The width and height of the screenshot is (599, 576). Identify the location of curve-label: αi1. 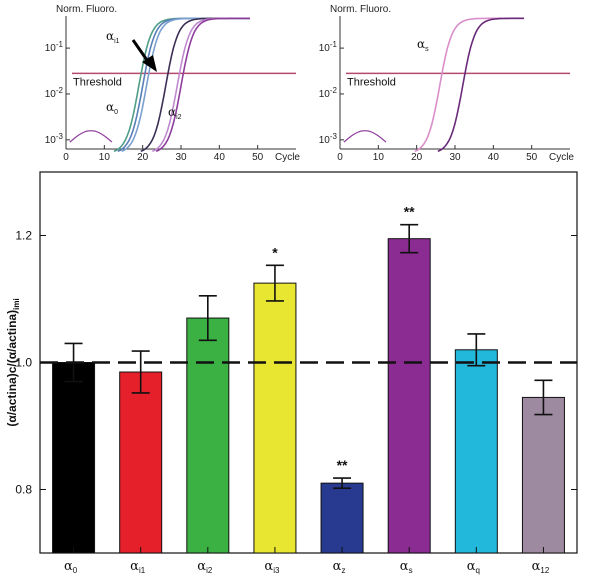
(113, 37).